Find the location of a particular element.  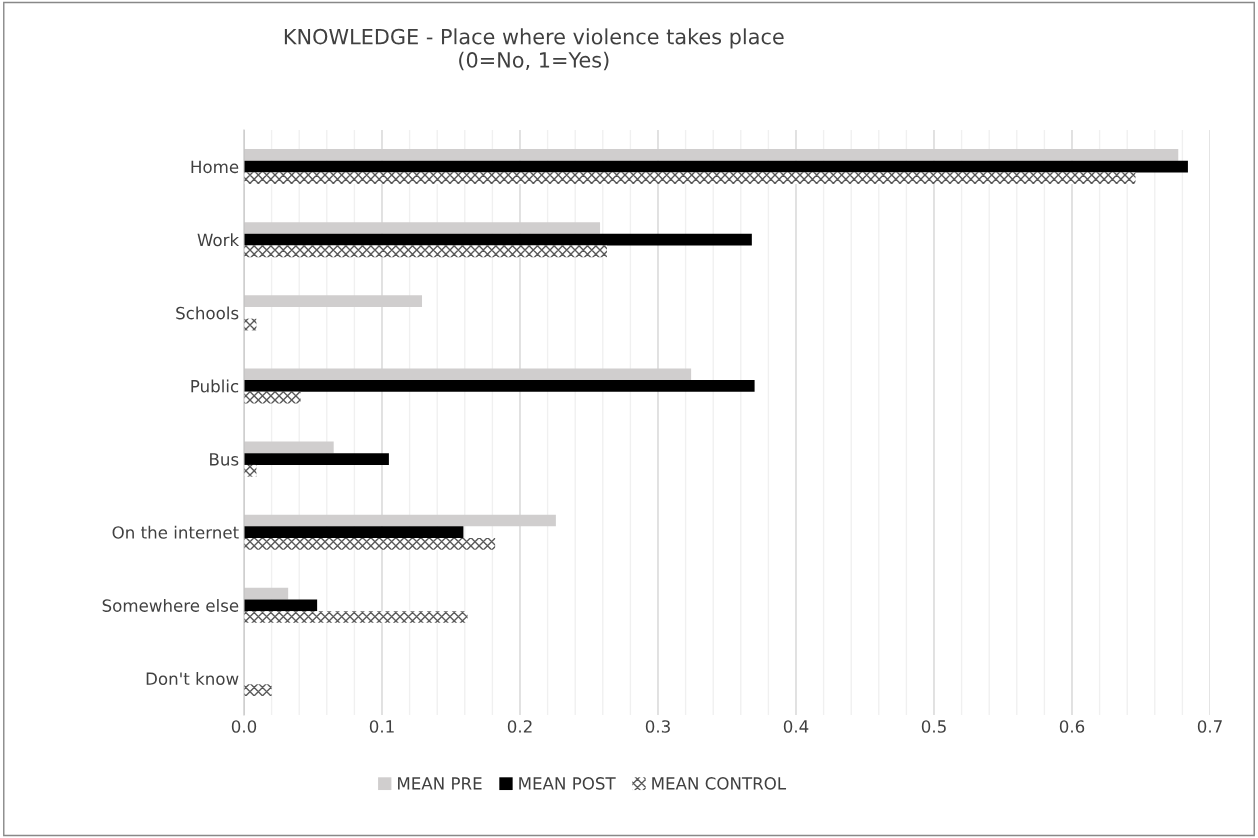

y-tick-label: Work is located at coordinates (218, 240).